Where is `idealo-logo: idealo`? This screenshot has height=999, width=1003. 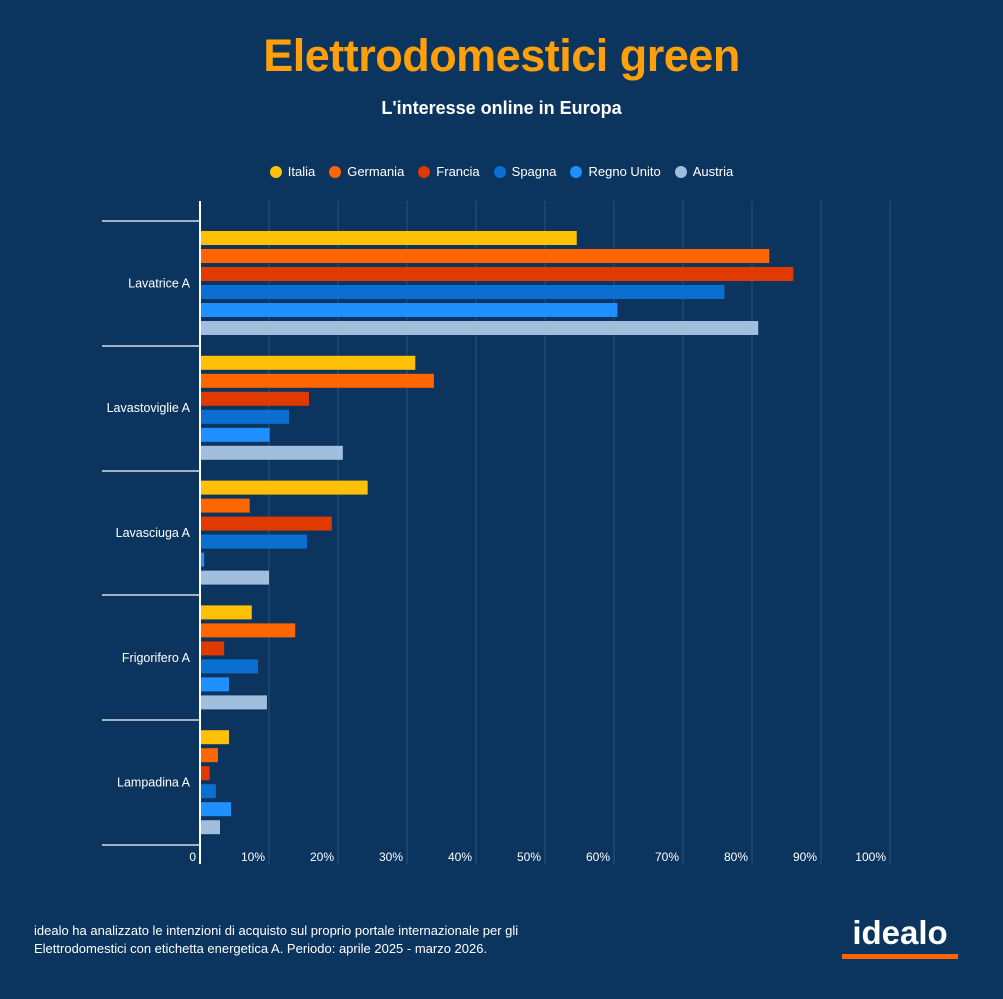
idealo-logo: idealo is located at coordinates (900, 936).